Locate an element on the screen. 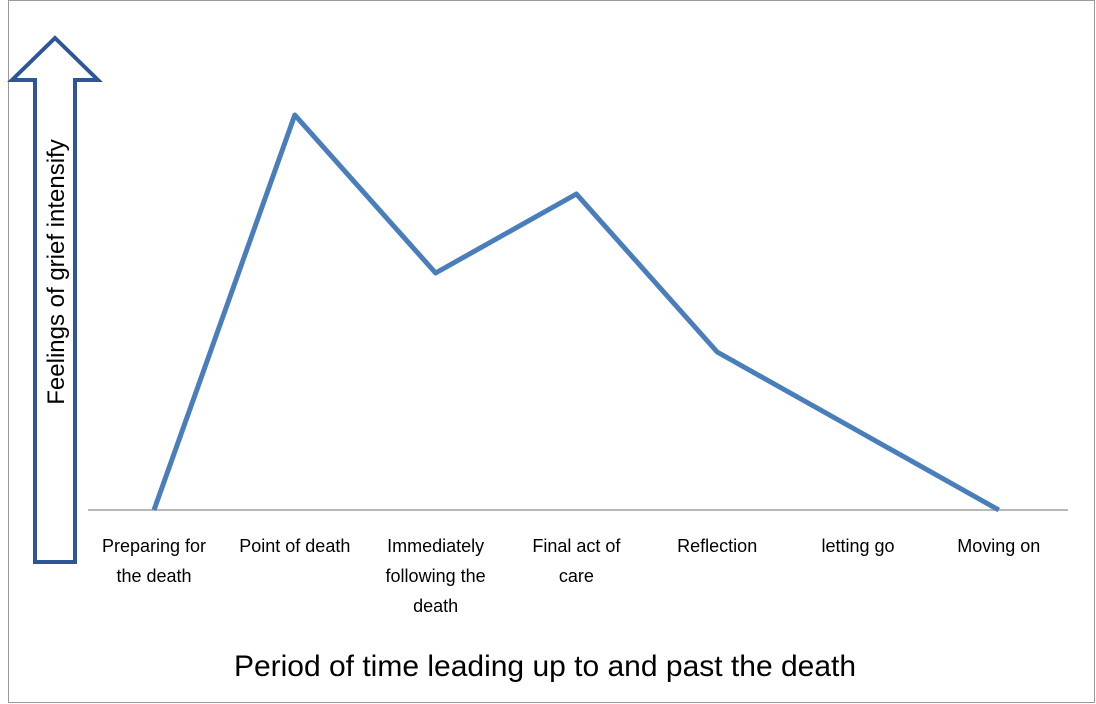  x-tick-label: Final act of care is located at coordinates (576, 561).